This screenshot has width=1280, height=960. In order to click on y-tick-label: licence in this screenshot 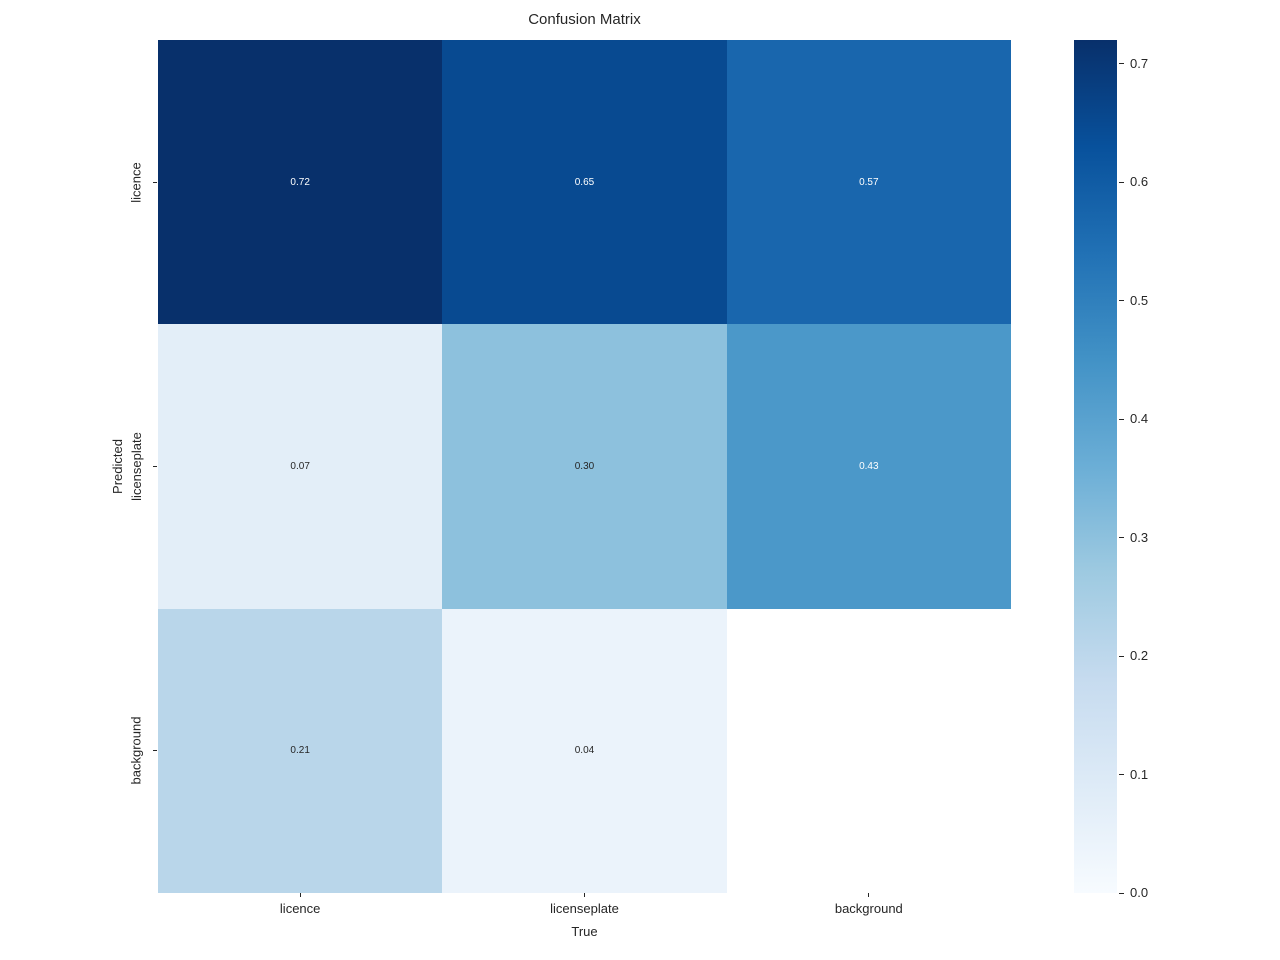, I will do `click(136, 182)`.